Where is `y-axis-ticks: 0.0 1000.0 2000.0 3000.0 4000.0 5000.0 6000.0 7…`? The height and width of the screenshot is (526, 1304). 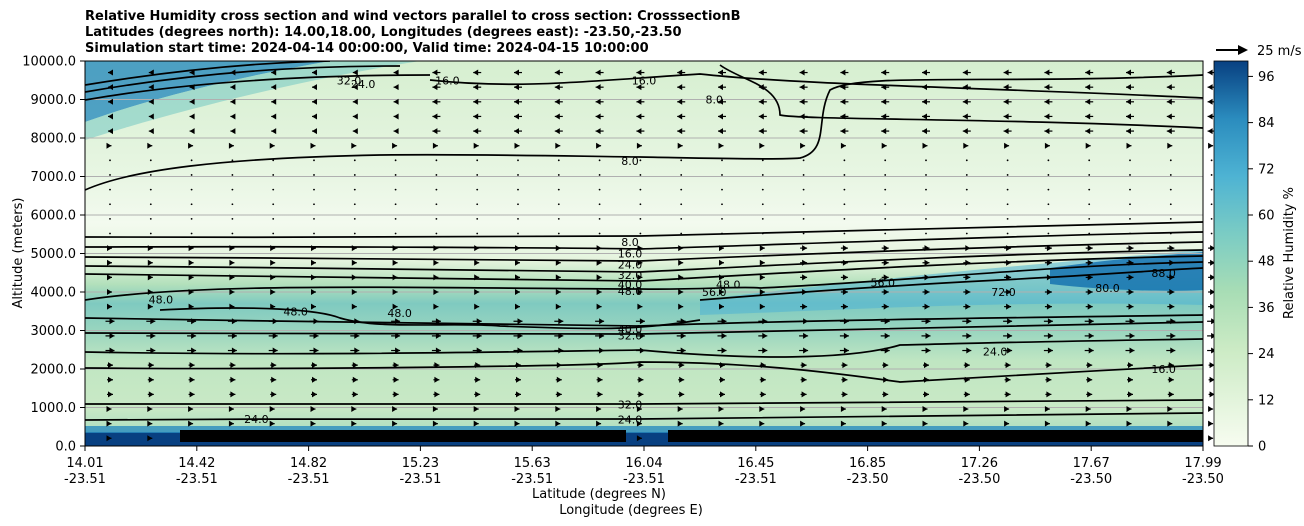 y-axis-ticks: 0.0 1000.0 2000.0 3000.0 4000.0 5000.0 6000.0 7… is located at coordinates (53, 255).